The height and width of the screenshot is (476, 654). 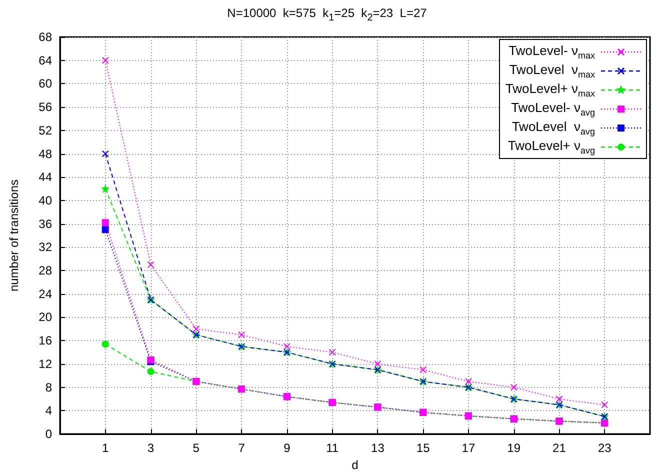 I want to click on legend-label: TwoLevel ν$_{avg}$, so click(x=553, y=127).